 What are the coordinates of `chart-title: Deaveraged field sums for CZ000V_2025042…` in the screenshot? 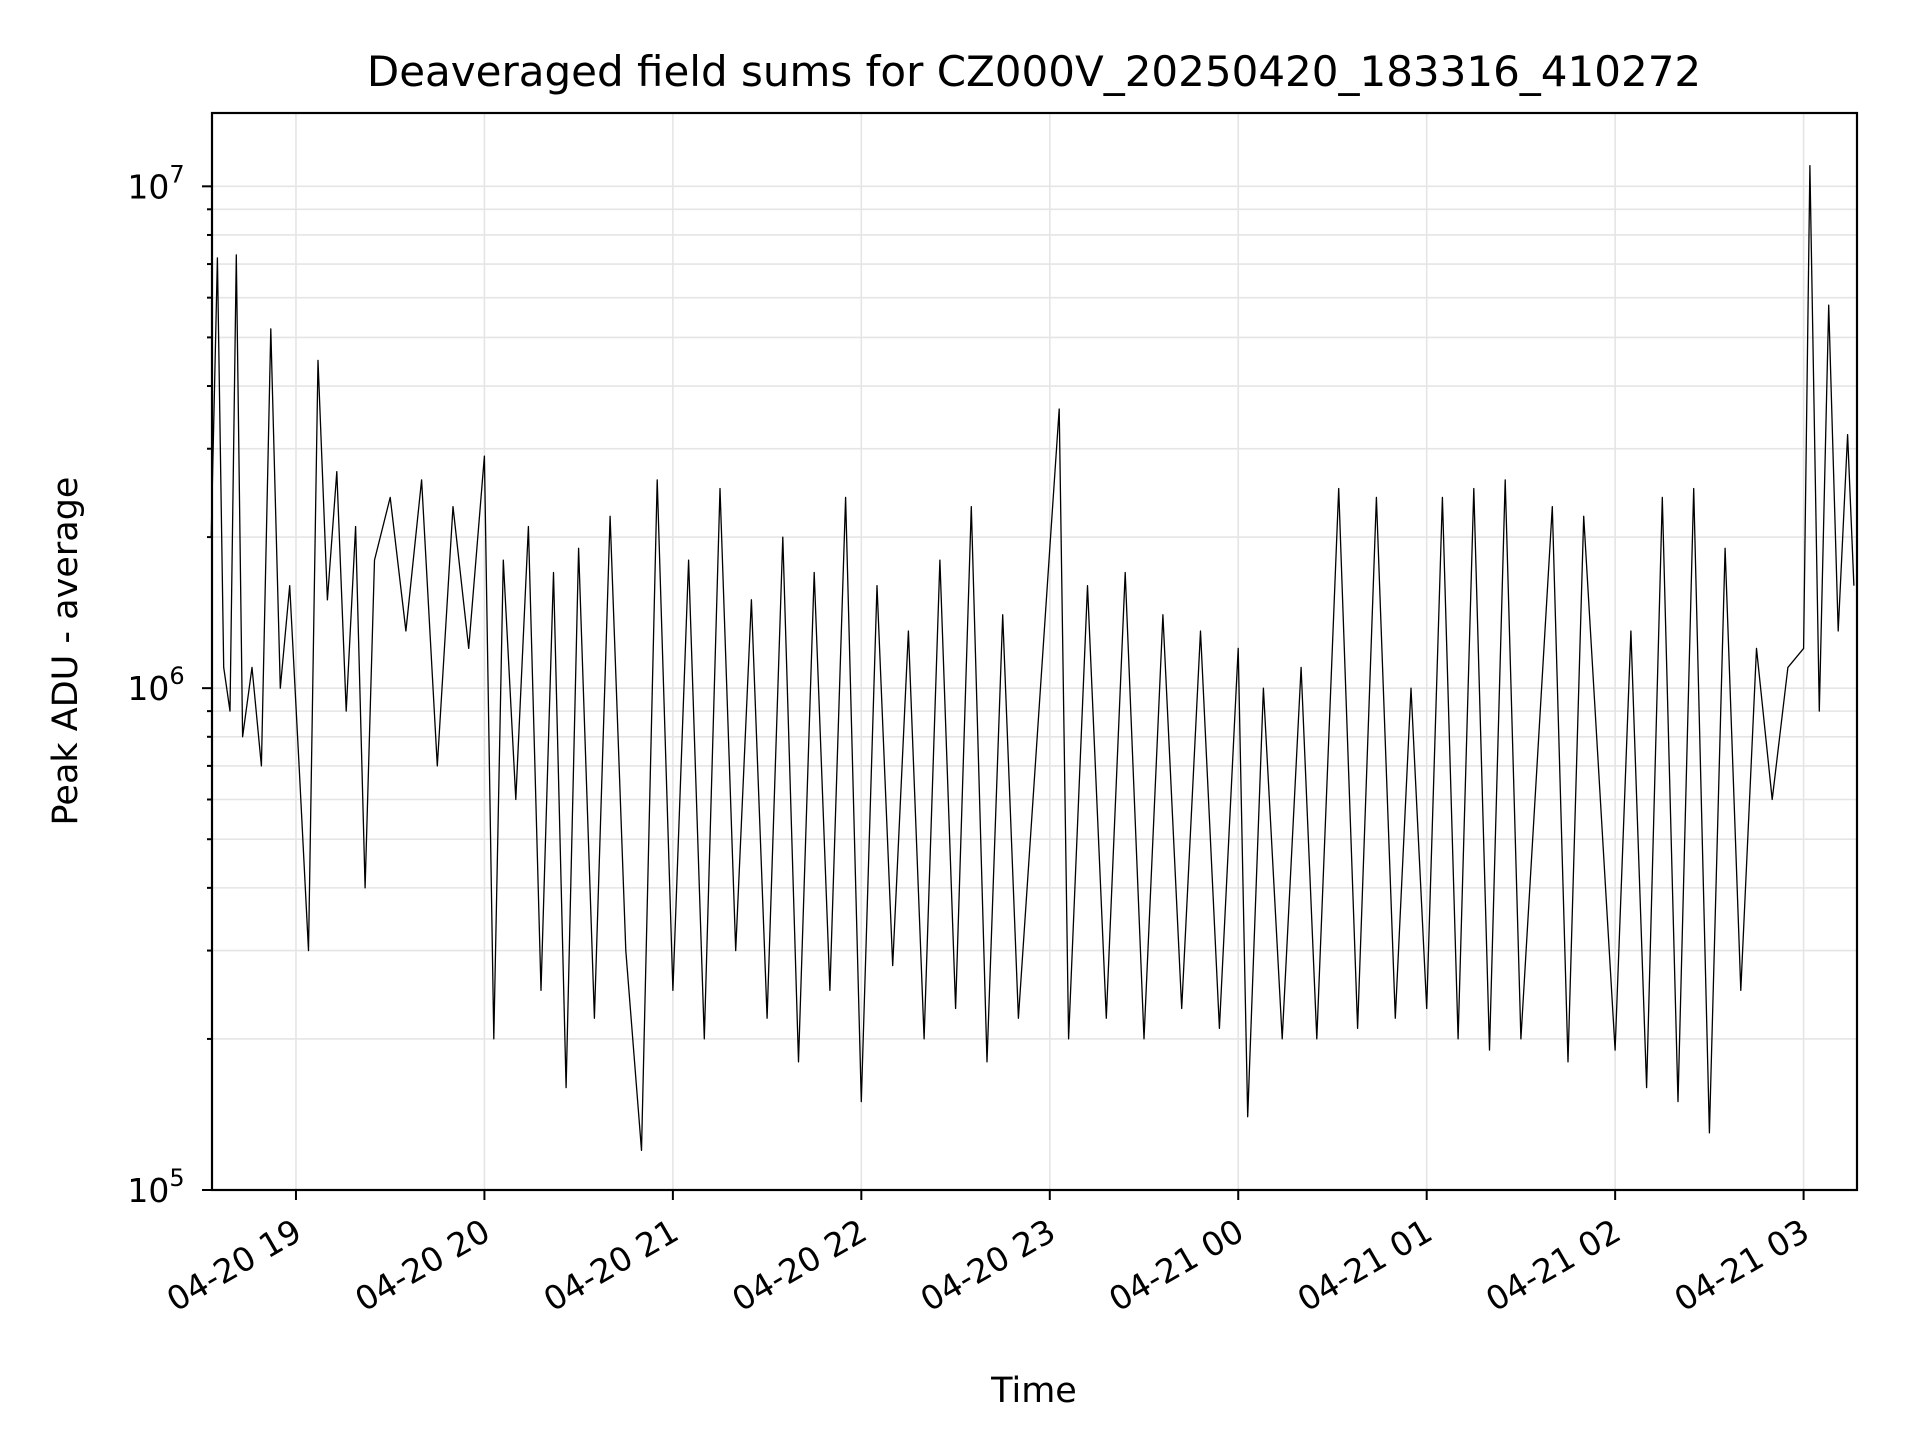 It's located at (1034, 71).